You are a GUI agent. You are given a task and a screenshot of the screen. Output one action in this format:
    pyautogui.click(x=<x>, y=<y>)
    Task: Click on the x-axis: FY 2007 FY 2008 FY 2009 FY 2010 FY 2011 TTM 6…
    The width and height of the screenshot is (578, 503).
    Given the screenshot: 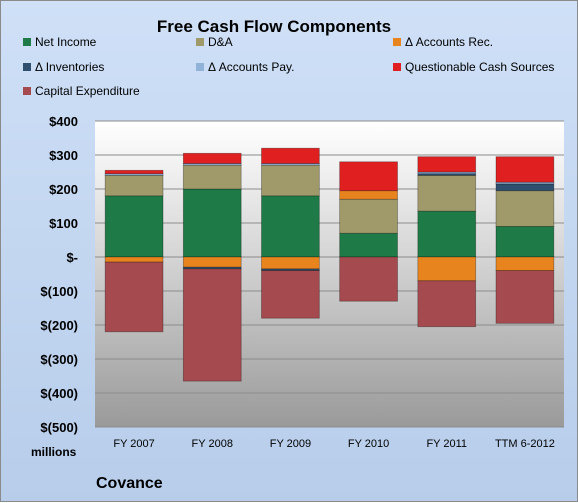 What is the action you would take?
    pyautogui.click(x=333, y=444)
    